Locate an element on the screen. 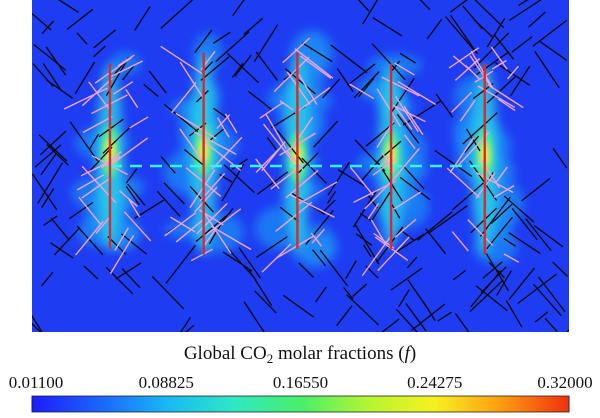  colorbar-tick-label: 0.32000 is located at coordinates (564, 382).